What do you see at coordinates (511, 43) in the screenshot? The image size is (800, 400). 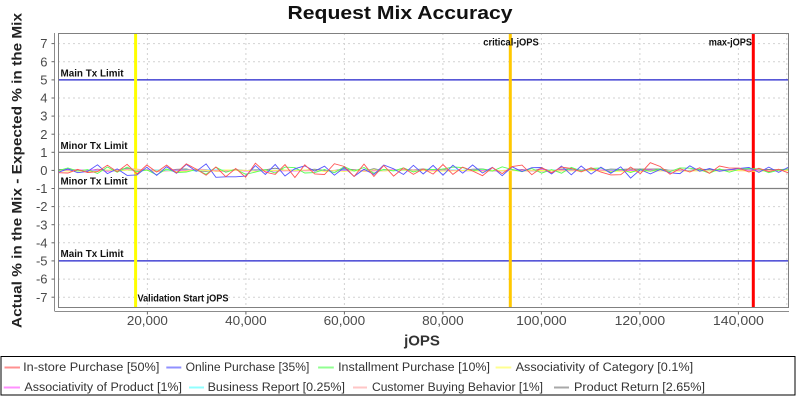 I see `svg-text: critical-jOPS` at bounding box center [511, 43].